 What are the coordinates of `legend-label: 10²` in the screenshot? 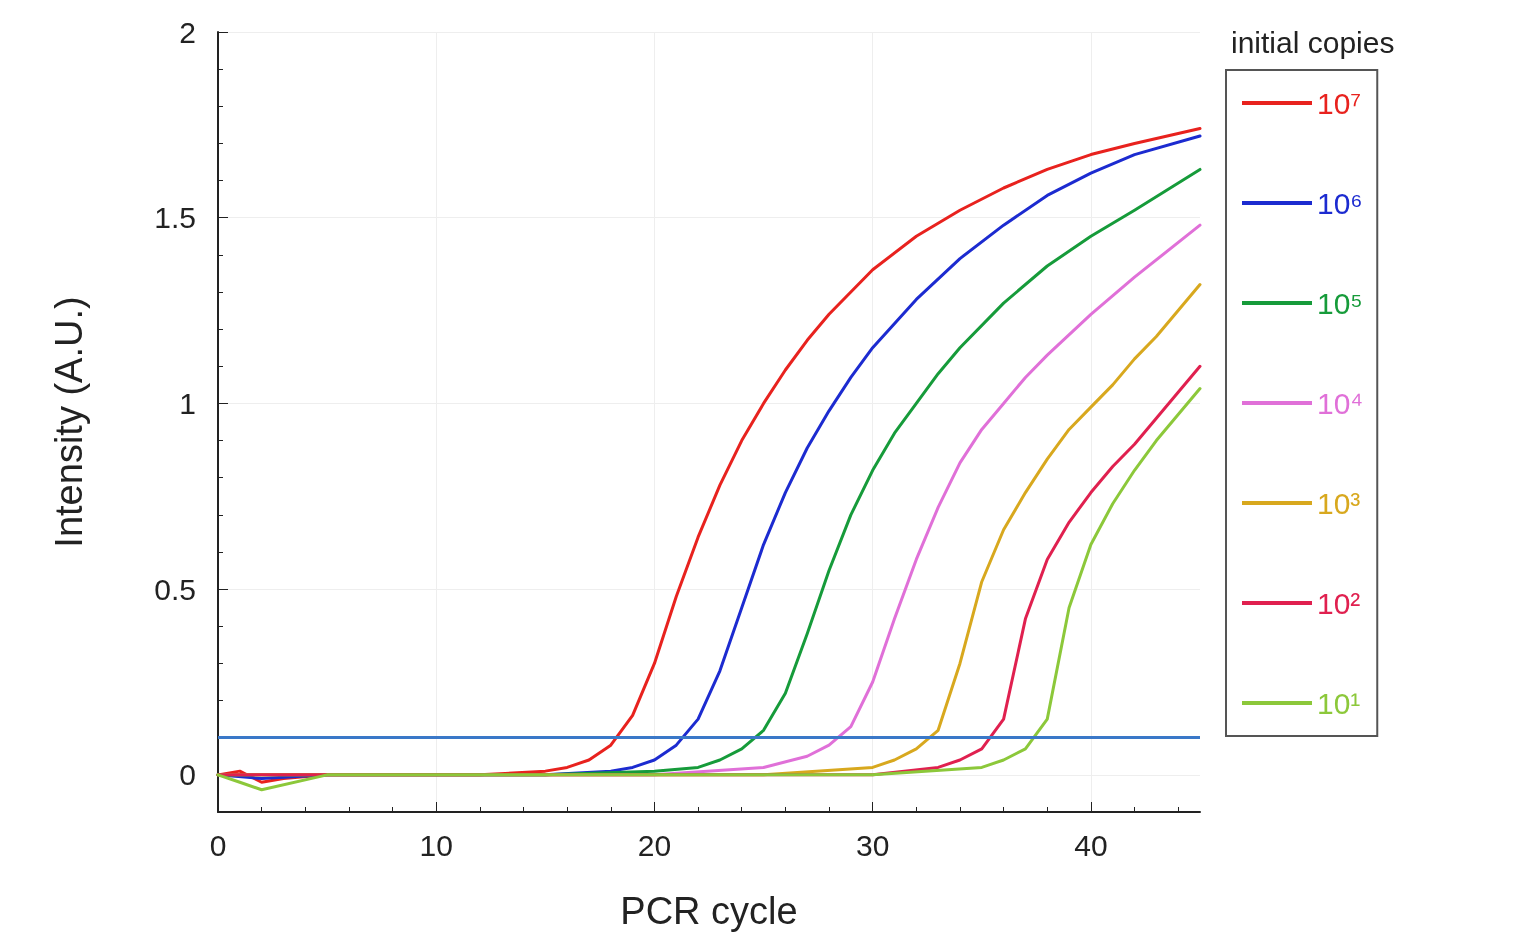 It's located at (1339, 603).